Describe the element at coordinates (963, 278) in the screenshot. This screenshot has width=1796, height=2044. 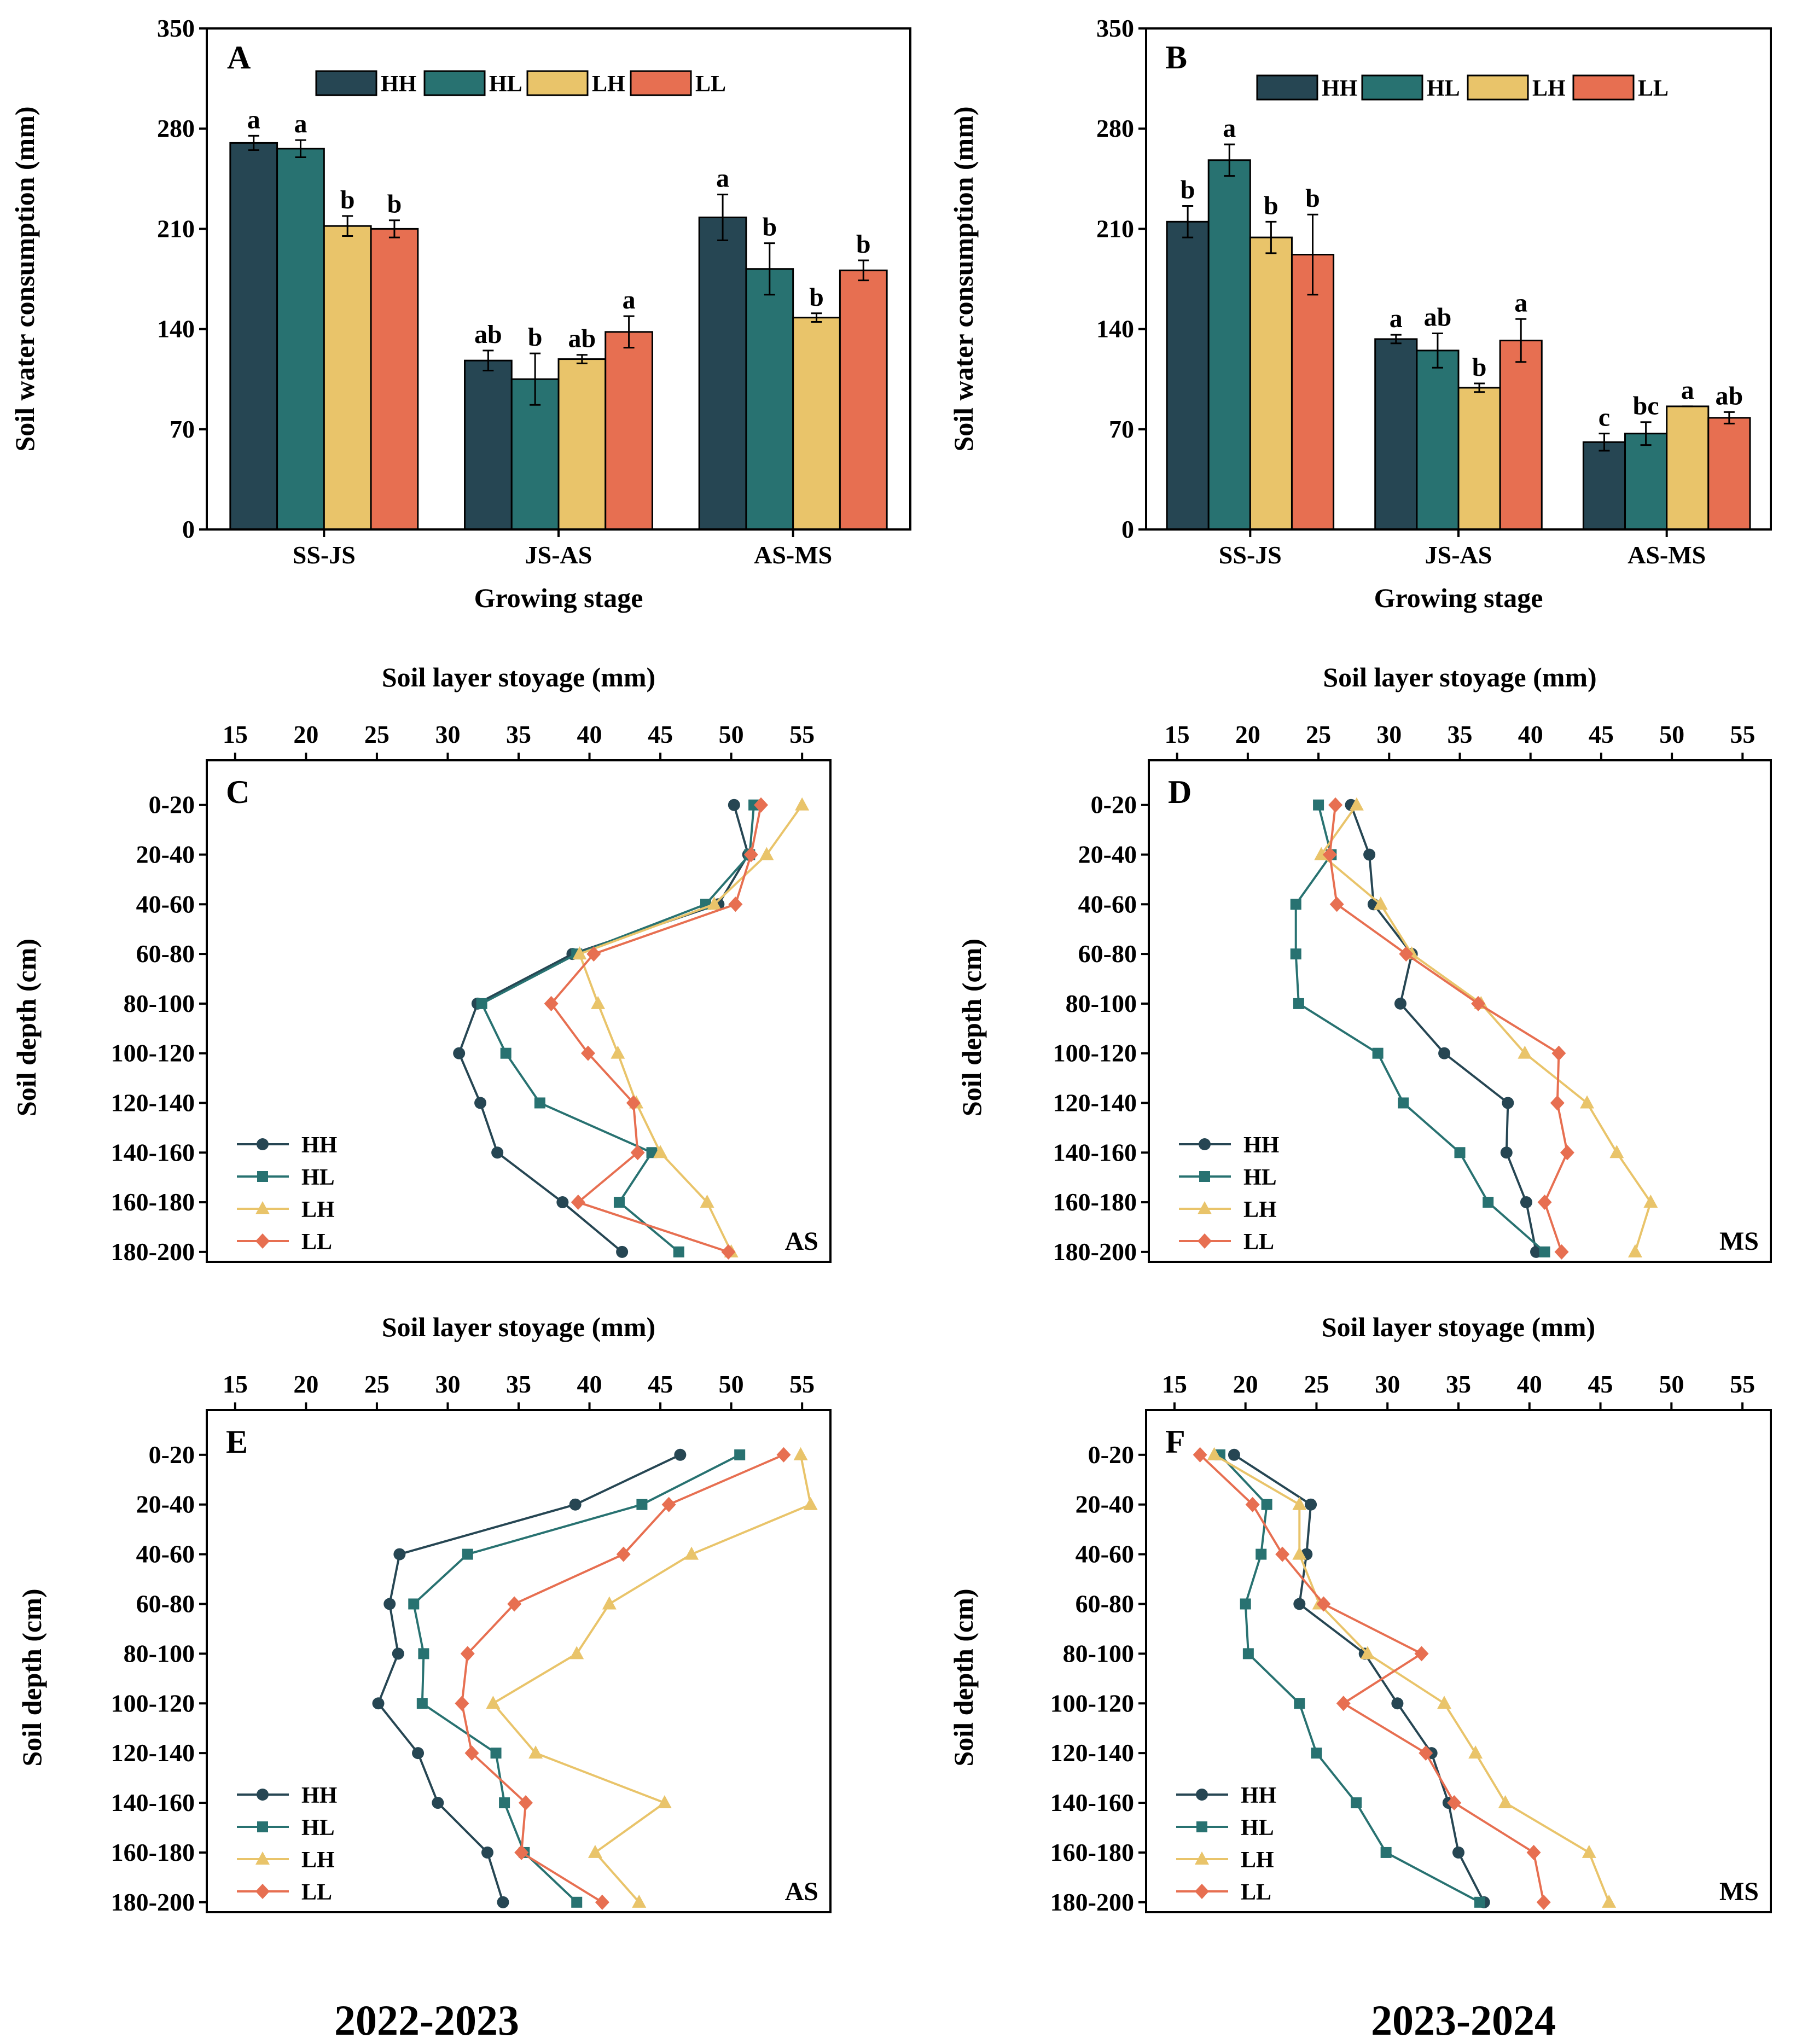
I see `y-axis-label: Soil water consumption (mm)` at that location.